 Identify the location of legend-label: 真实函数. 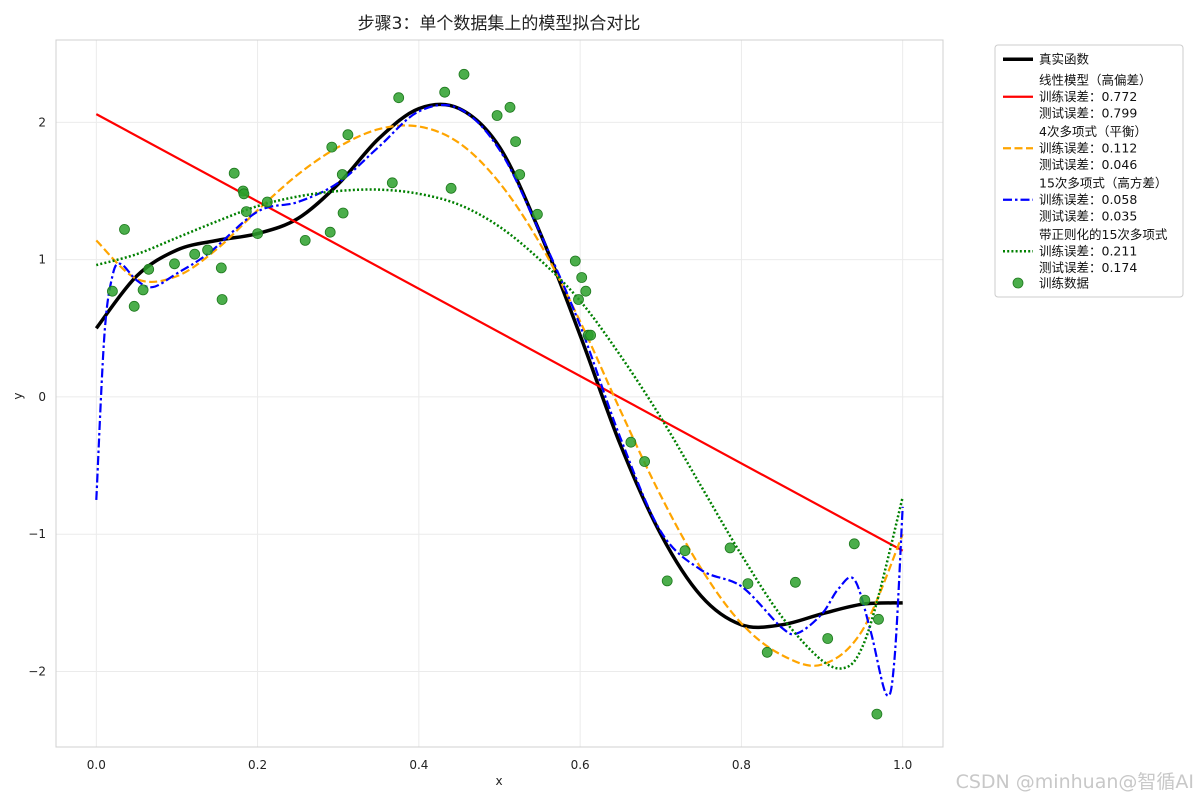
(1064, 59).